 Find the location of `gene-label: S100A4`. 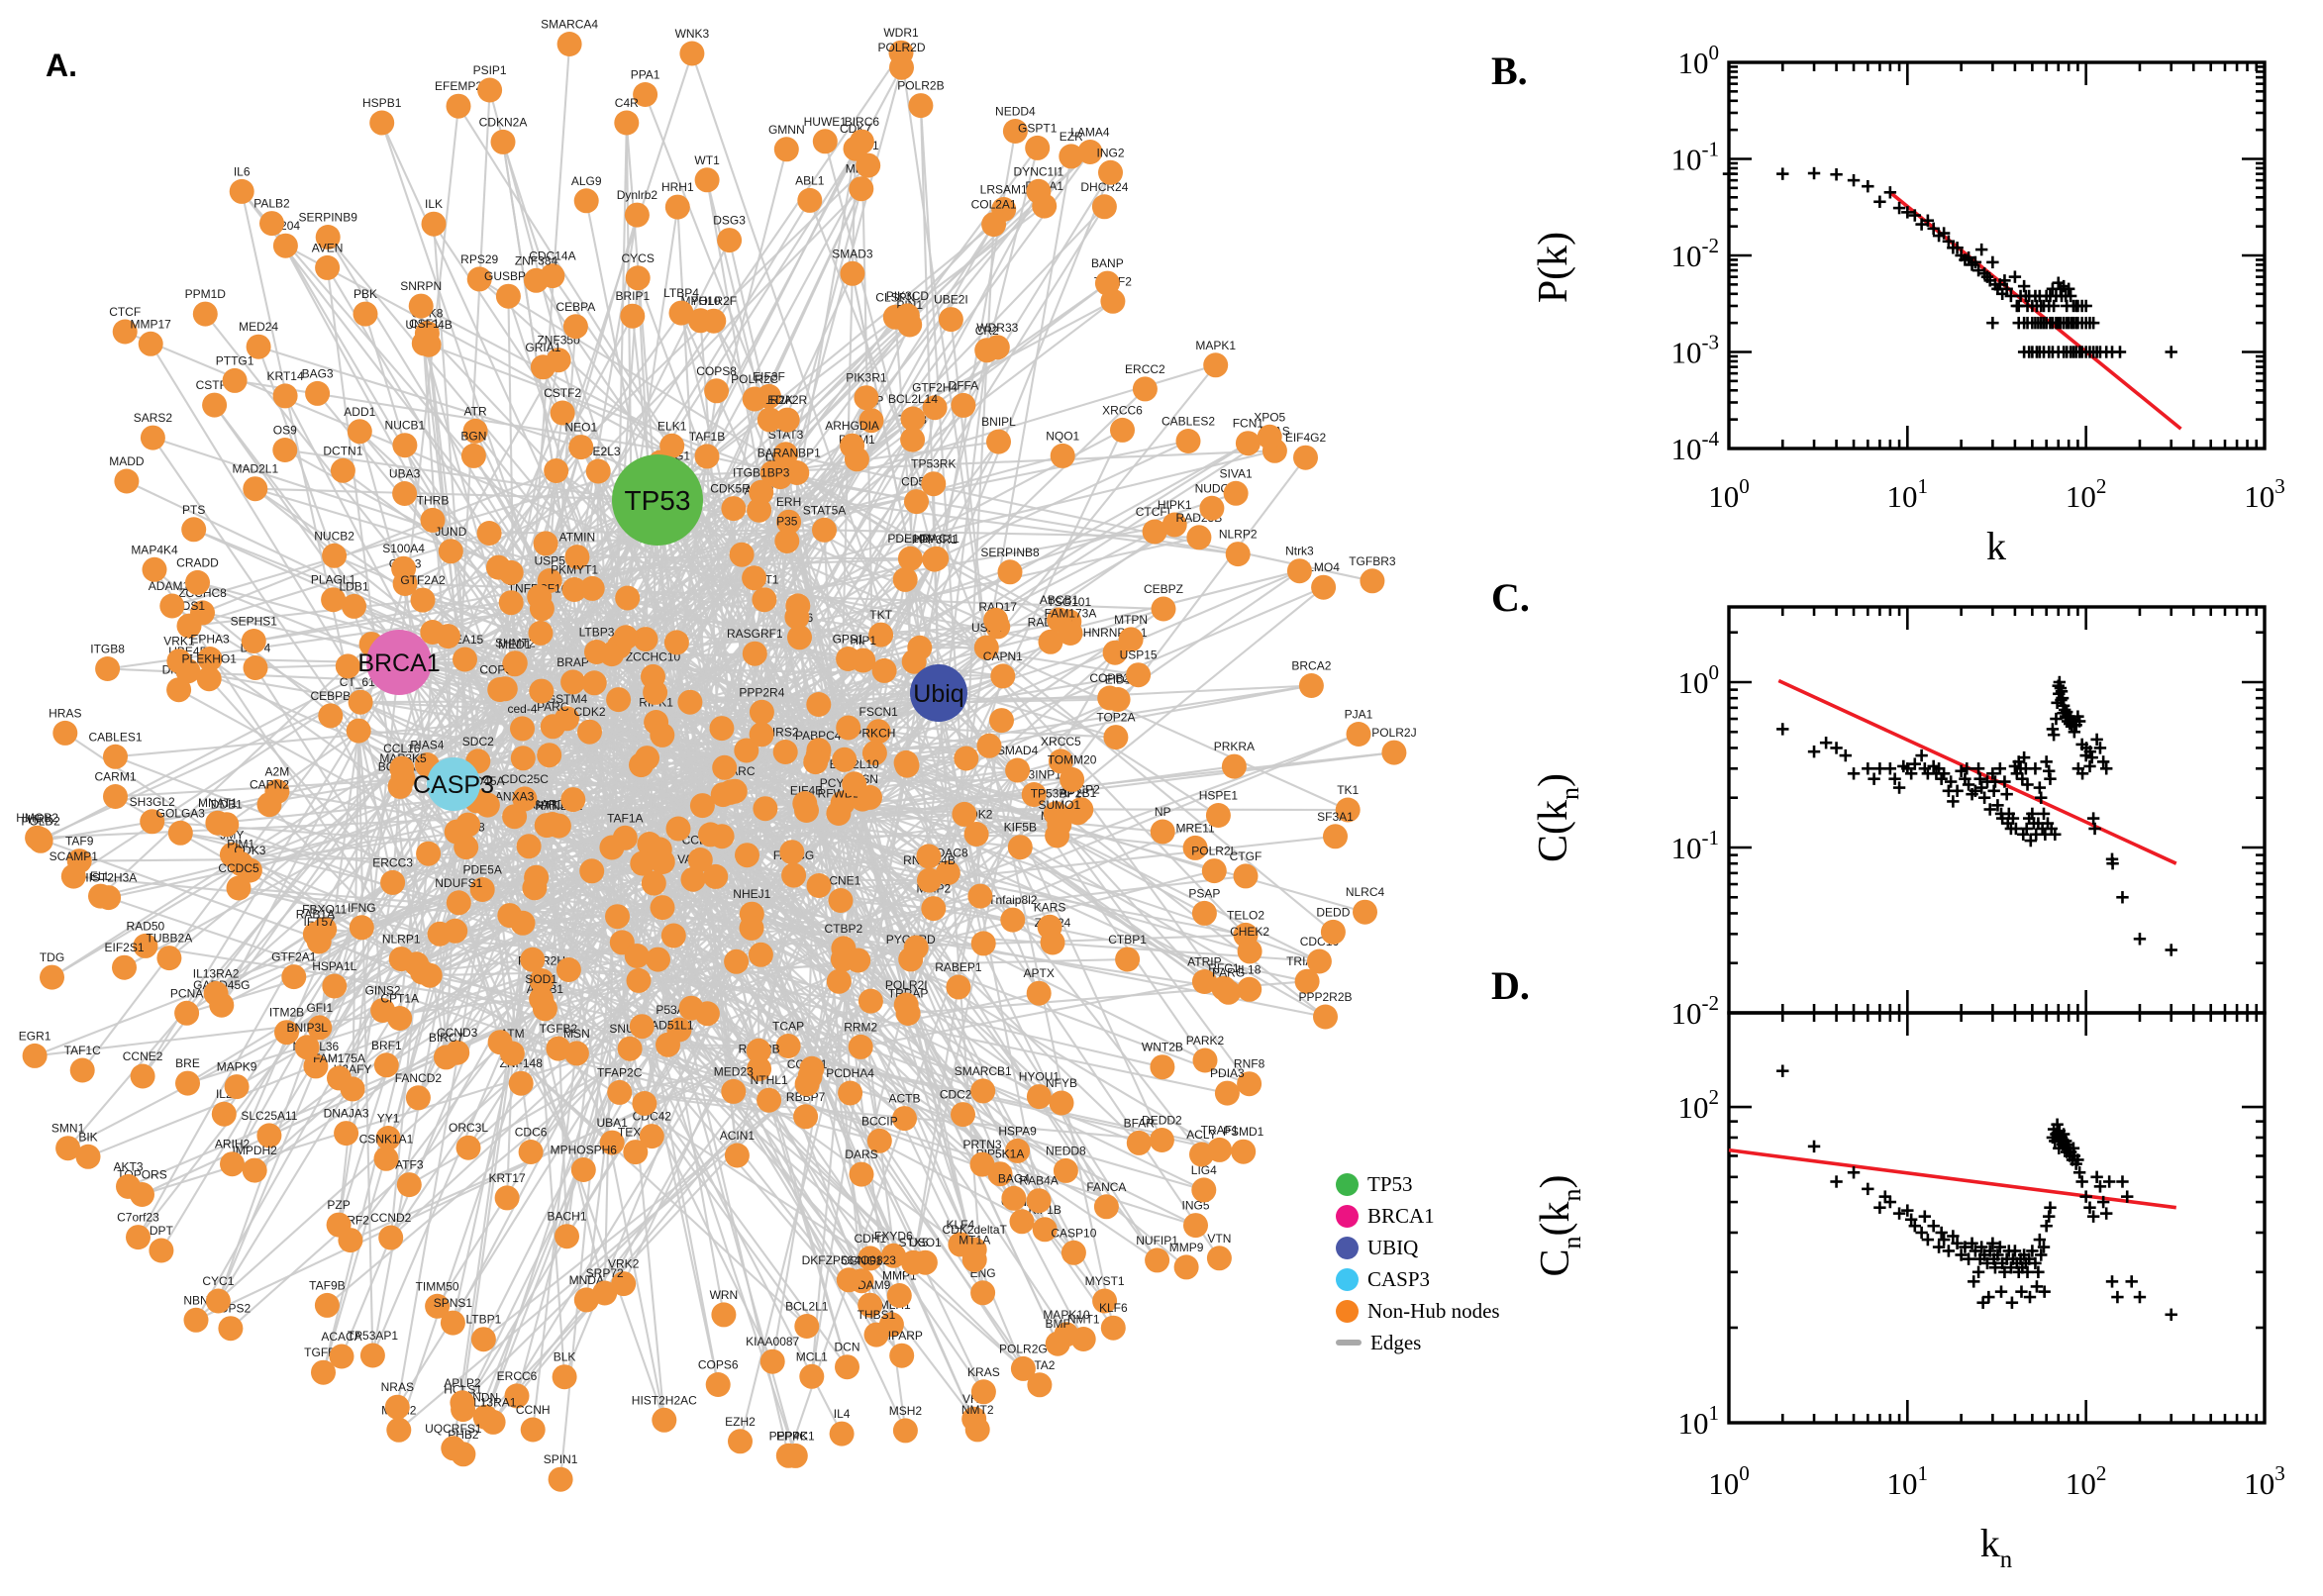

gene-label: S100A4 is located at coordinates (403, 548).